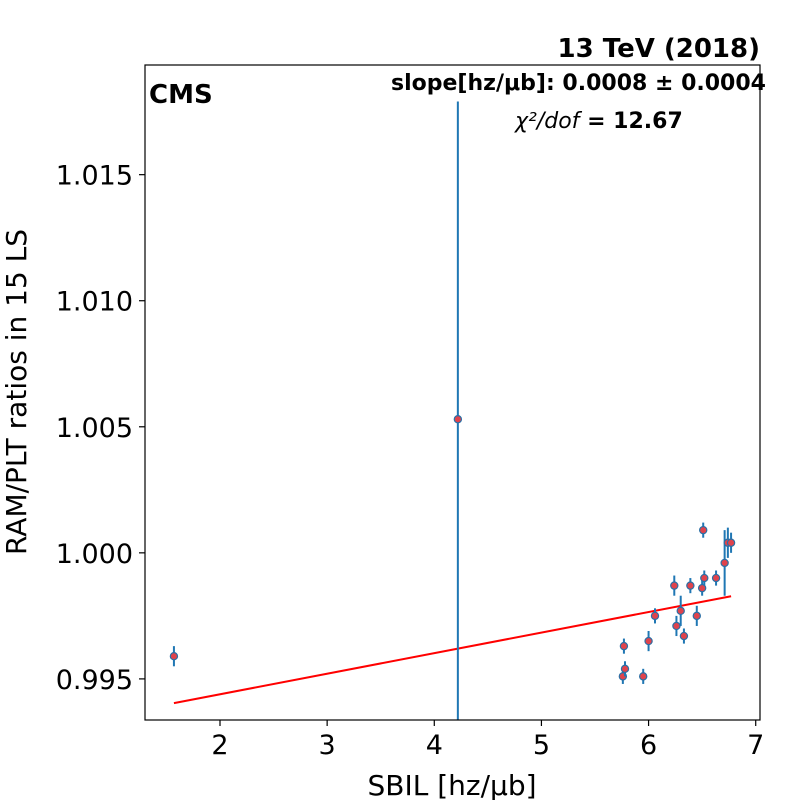  What do you see at coordinates (630, 121) in the screenshot?
I see `chi2-value: = 12.67` at bounding box center [630, 121].